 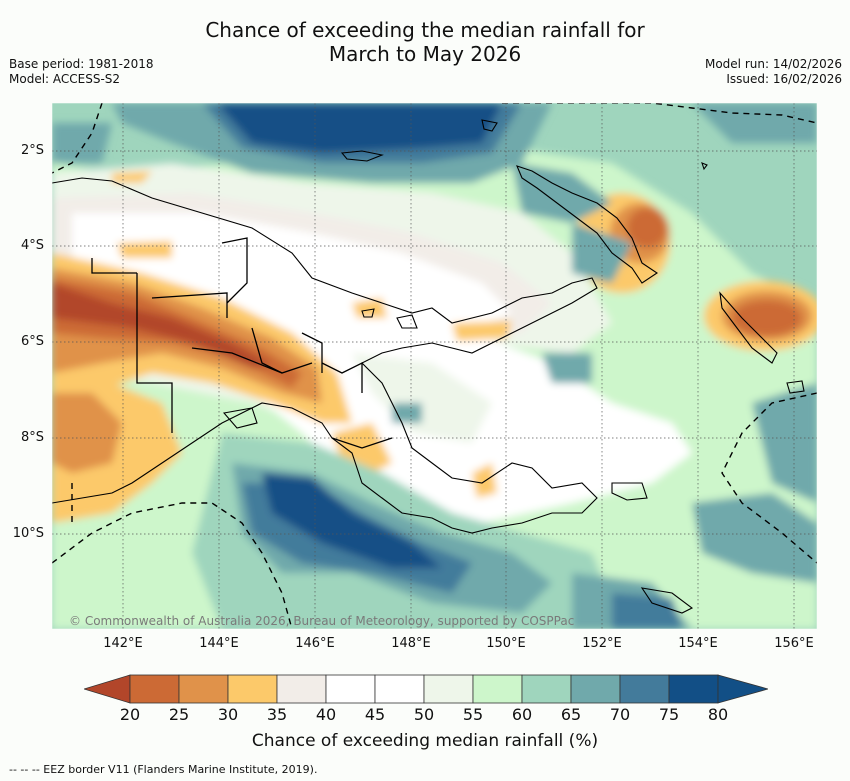 What do you see at coordinates (411, 643) in the screenshot?
I see `lon-label-148e: 148°E` at bounding box center [411, 643].